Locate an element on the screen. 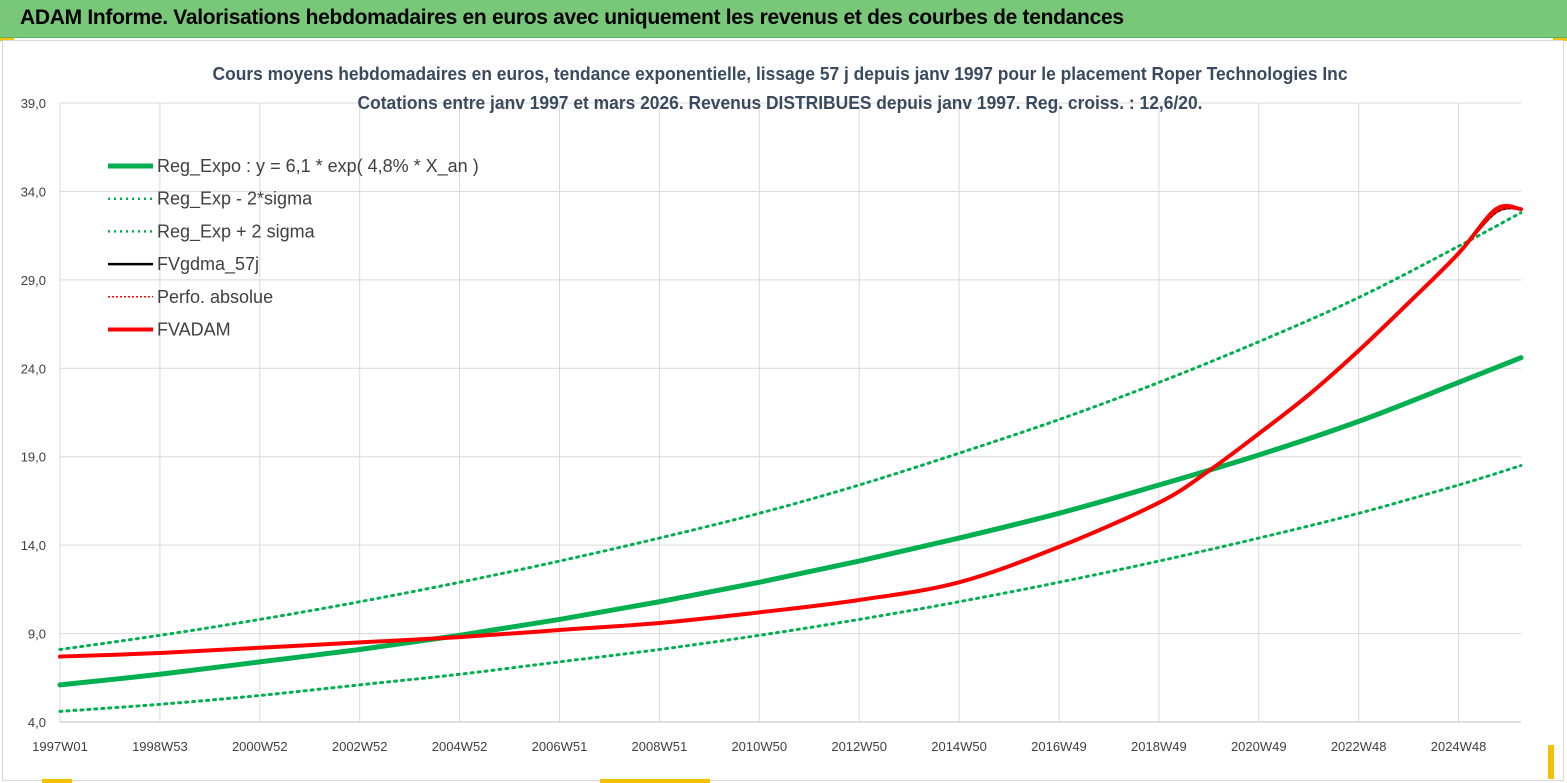  x-tick-label: 2004W52 is located at coordinates (460, 746).